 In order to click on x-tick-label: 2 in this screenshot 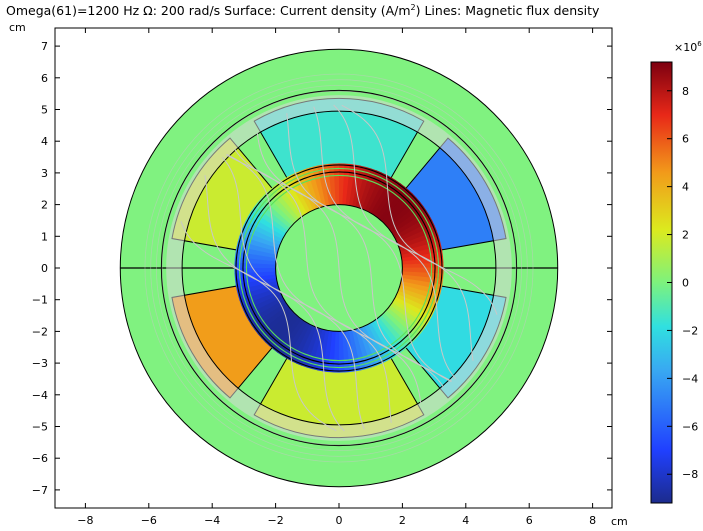, I will do `click(402, 520)`.